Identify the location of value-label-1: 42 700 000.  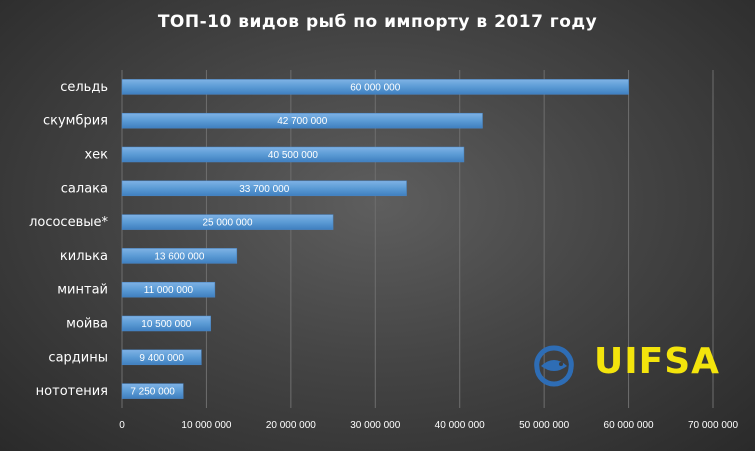
(302, 121).